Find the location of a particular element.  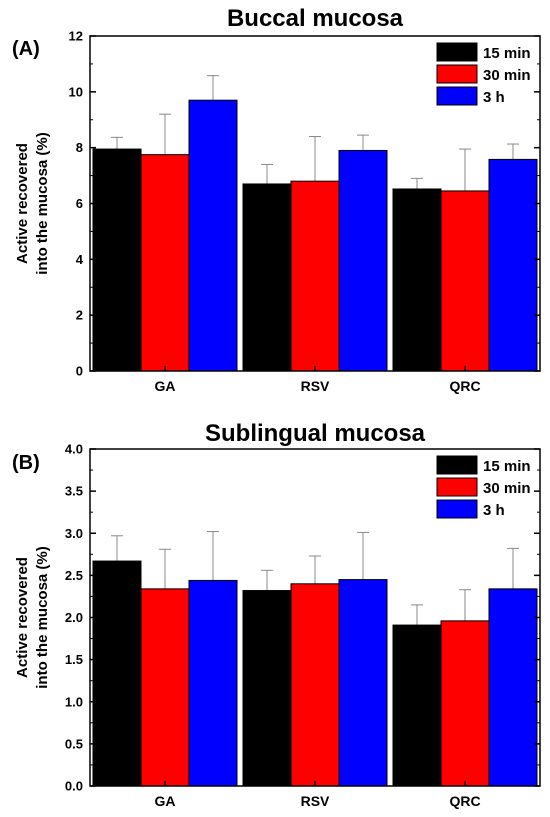

y-tick-label: 12 is located at coordinates (76, 36).